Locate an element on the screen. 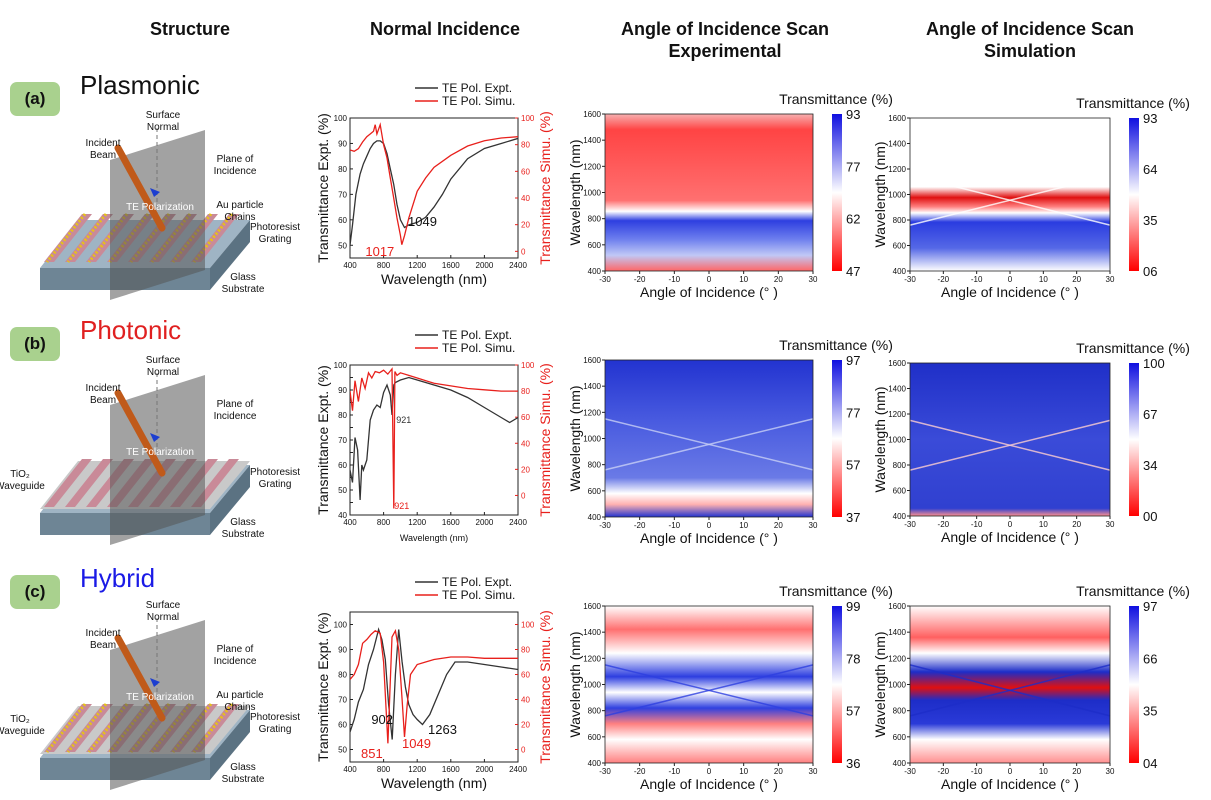 Image resolution: width=1211 pixels, height=800 pixels. colorbar-tick-label: 06 is located at coordinates (1150, 271).